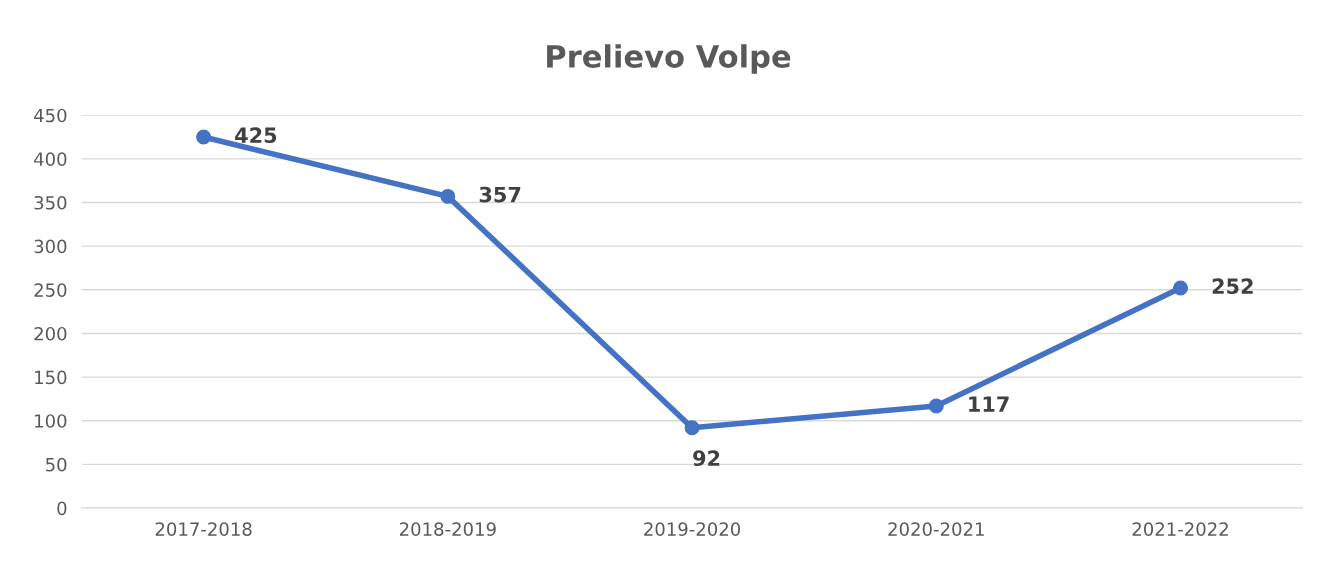 This screenshot has height=562, width=1336. Describe the element at coordinates (447, 529) in the screenshot. I see `x-tick-label: 2018-2019` at that location.